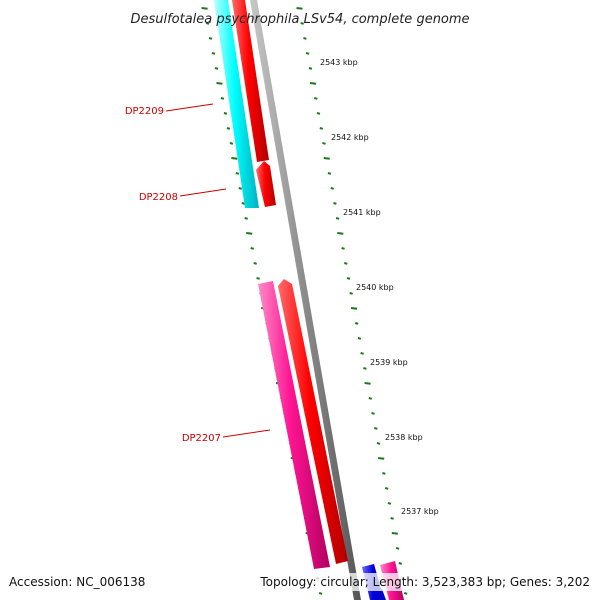 The image size is (600, 600). Describe the element at coordinates (389, 362) in the screenshot. I see `scale-label-2539: 2539 kbp` at that location.